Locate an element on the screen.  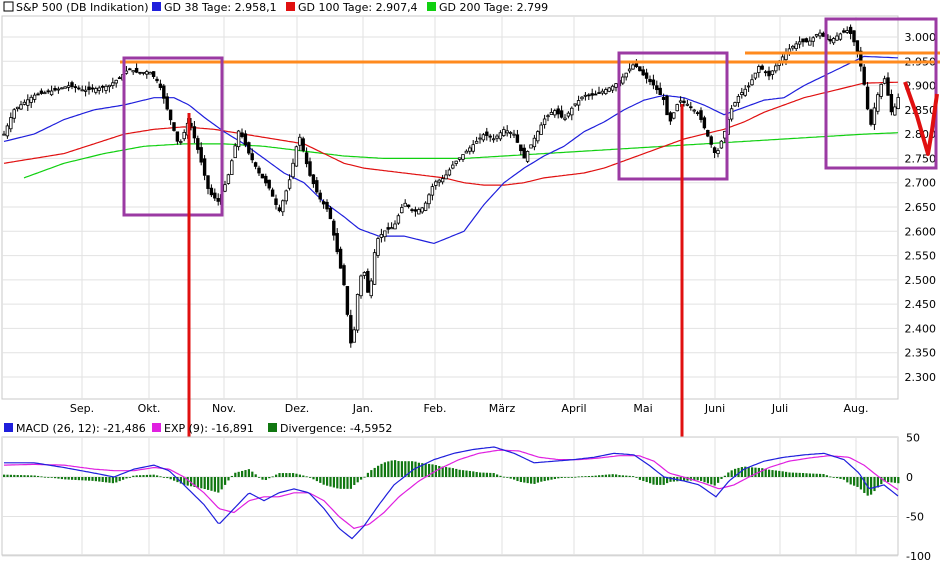
highlight-box-aug is located at coordinates (881, 93).